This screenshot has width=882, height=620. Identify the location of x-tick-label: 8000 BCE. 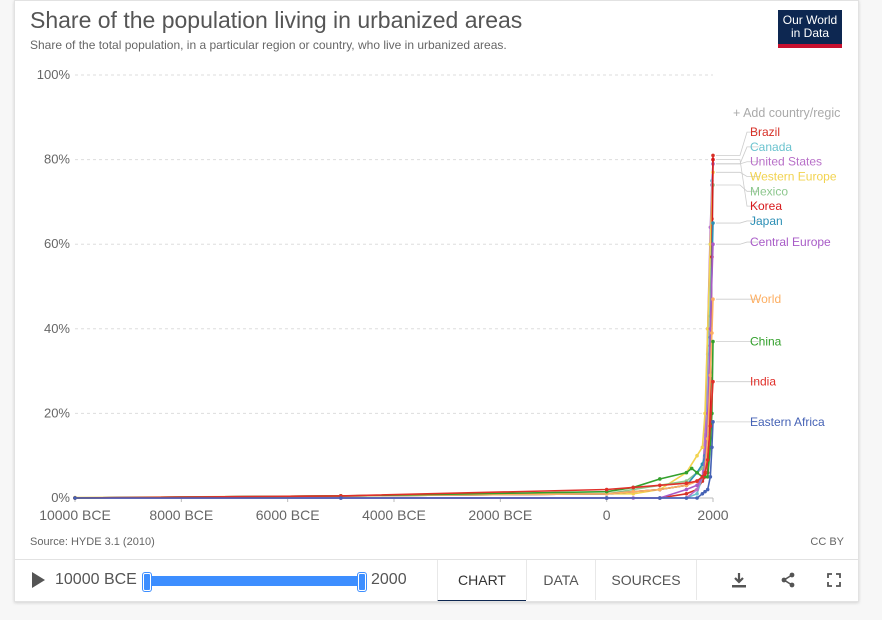
(181, 515).